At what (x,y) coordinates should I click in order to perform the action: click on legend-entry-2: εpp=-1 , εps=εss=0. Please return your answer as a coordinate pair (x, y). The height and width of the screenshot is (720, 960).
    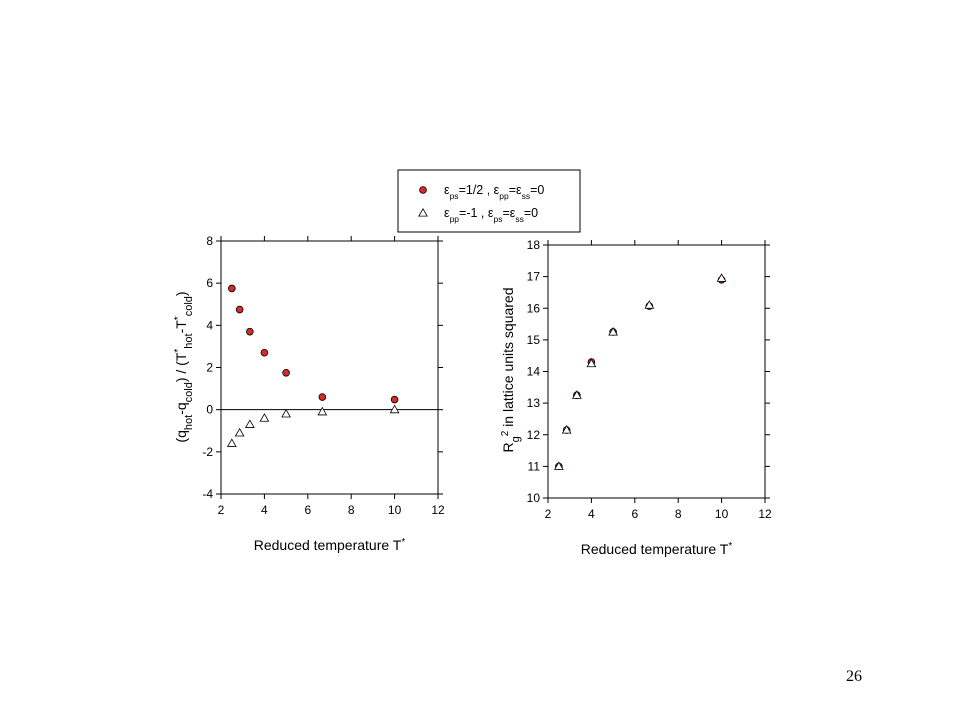
    Looking at the image, I should click on (491, 215).